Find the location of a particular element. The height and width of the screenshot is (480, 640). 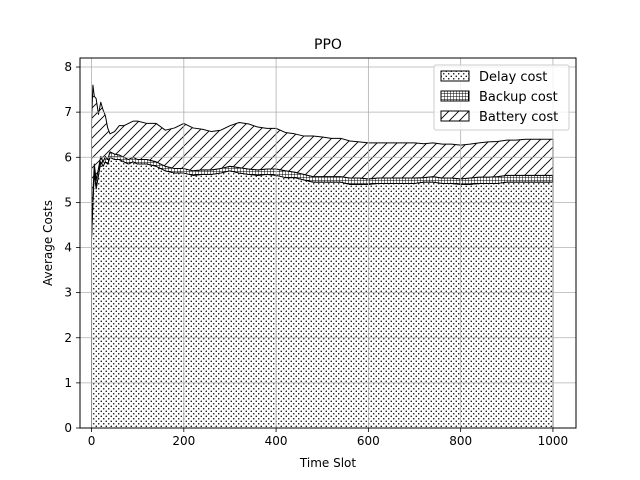

y-tick-label: 8 is located at coordinates (68, 67).